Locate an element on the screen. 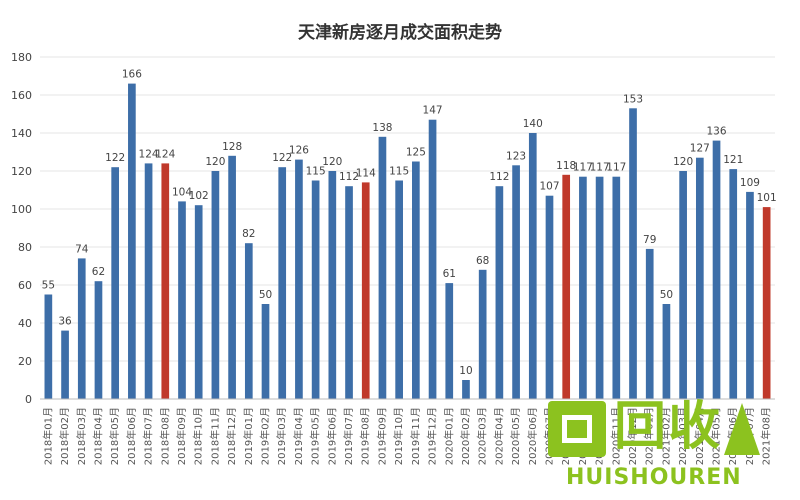 This screenshot has width=800, height=500. watermark-arrow-icon is located at coordinates (742, 429).